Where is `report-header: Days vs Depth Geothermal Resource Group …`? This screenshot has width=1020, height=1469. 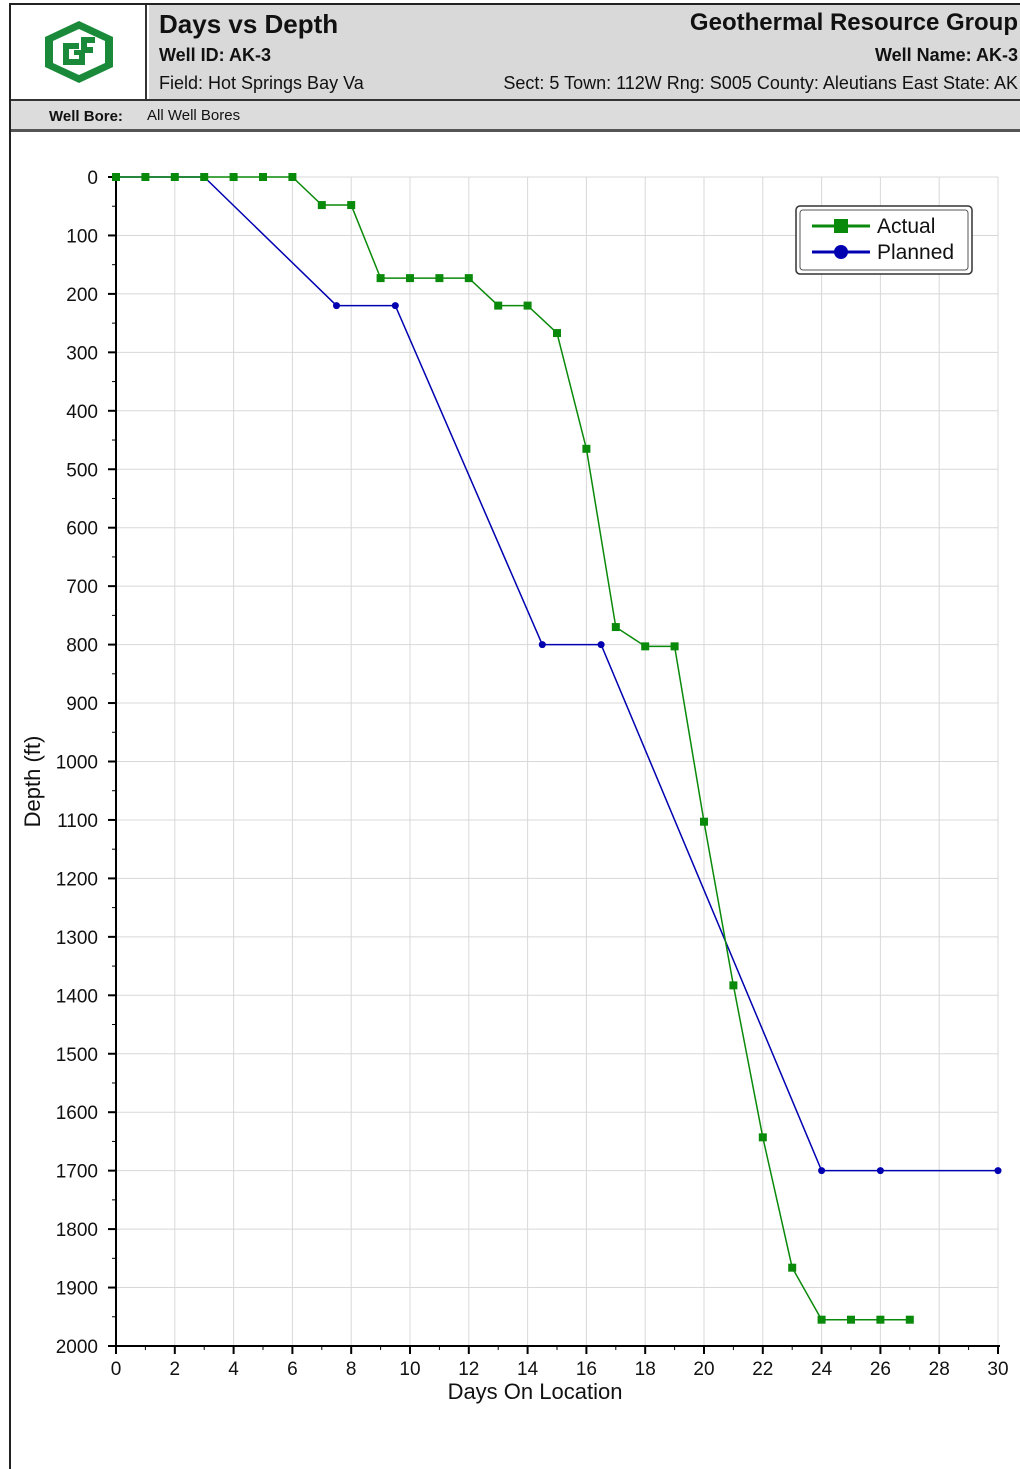 report-header: Days vs Depth Geothermal Resource Group … is located at coordinates (515, 53).